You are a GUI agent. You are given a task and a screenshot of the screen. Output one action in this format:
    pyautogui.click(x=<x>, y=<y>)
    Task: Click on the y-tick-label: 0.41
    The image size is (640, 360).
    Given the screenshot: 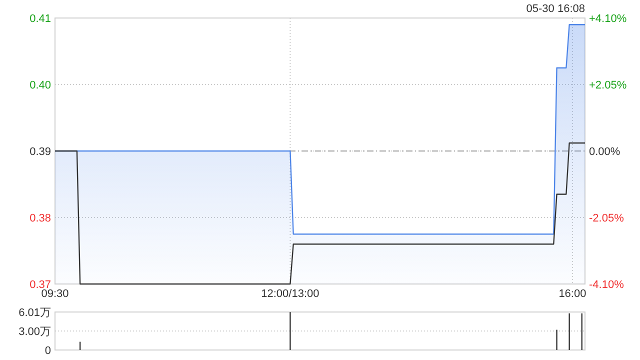 What is the action you would take?
    pyautogui.click(x=40, y=19)
    